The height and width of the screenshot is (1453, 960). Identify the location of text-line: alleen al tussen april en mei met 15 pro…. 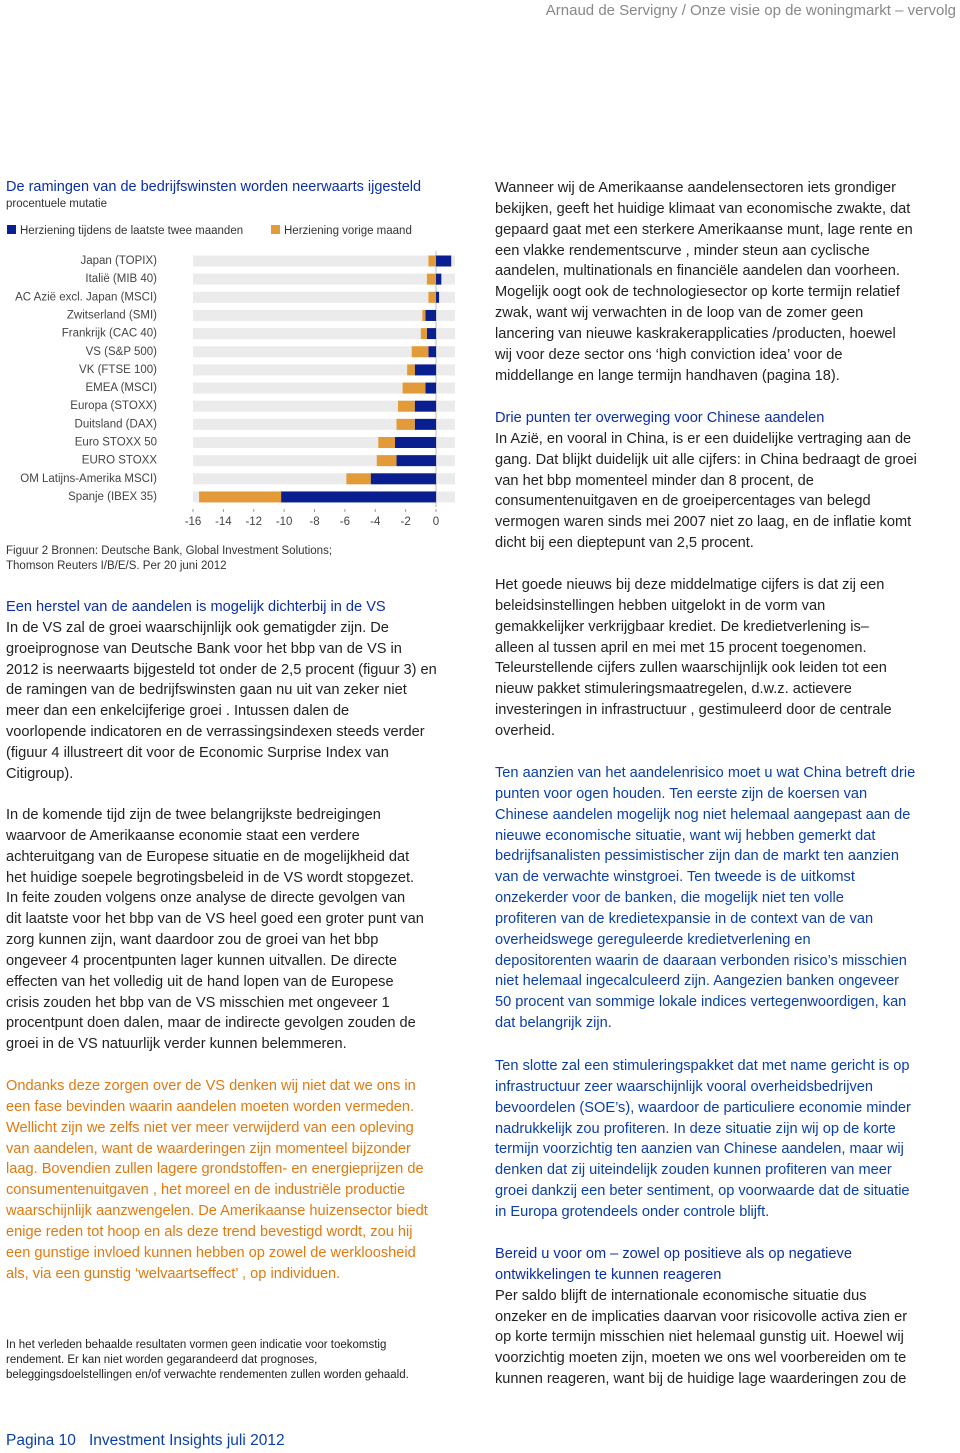
(681, 647).